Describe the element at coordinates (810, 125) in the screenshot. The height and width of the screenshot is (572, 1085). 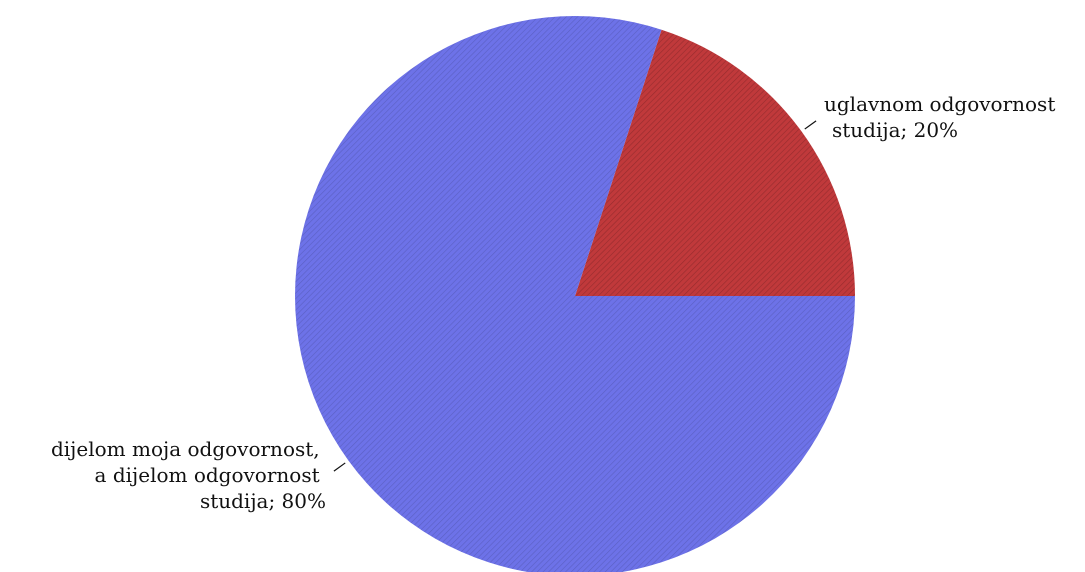
I see `leader-line-uglavnom-odgovornost` at that location.